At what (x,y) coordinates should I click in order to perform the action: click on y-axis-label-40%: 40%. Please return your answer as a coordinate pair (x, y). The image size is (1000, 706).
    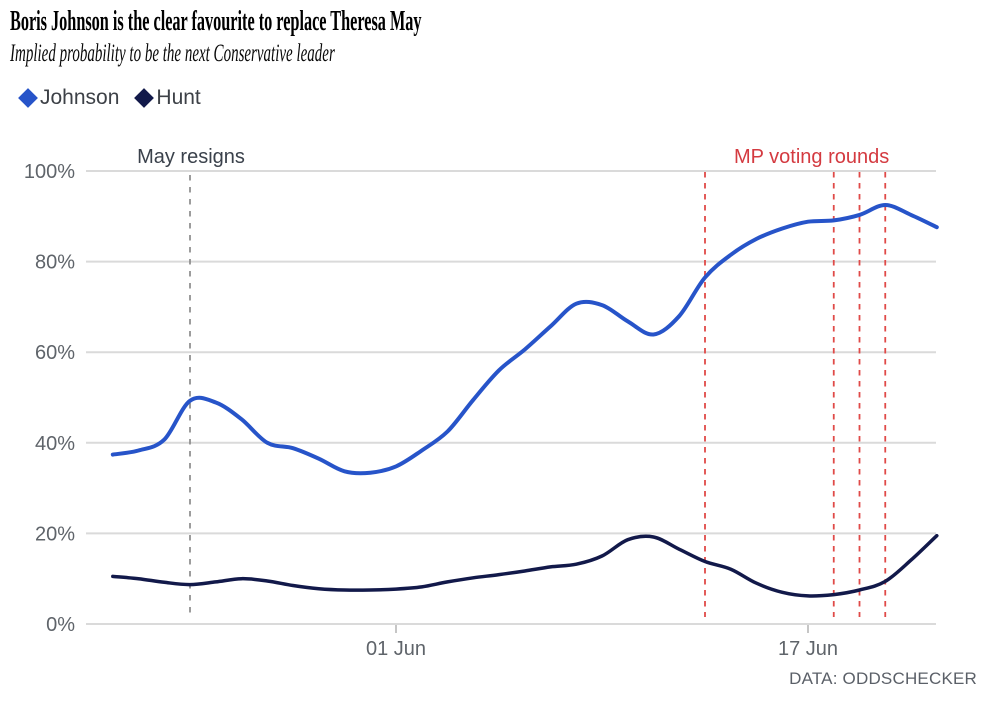
    Looking at the image, I should click on (55, 444).